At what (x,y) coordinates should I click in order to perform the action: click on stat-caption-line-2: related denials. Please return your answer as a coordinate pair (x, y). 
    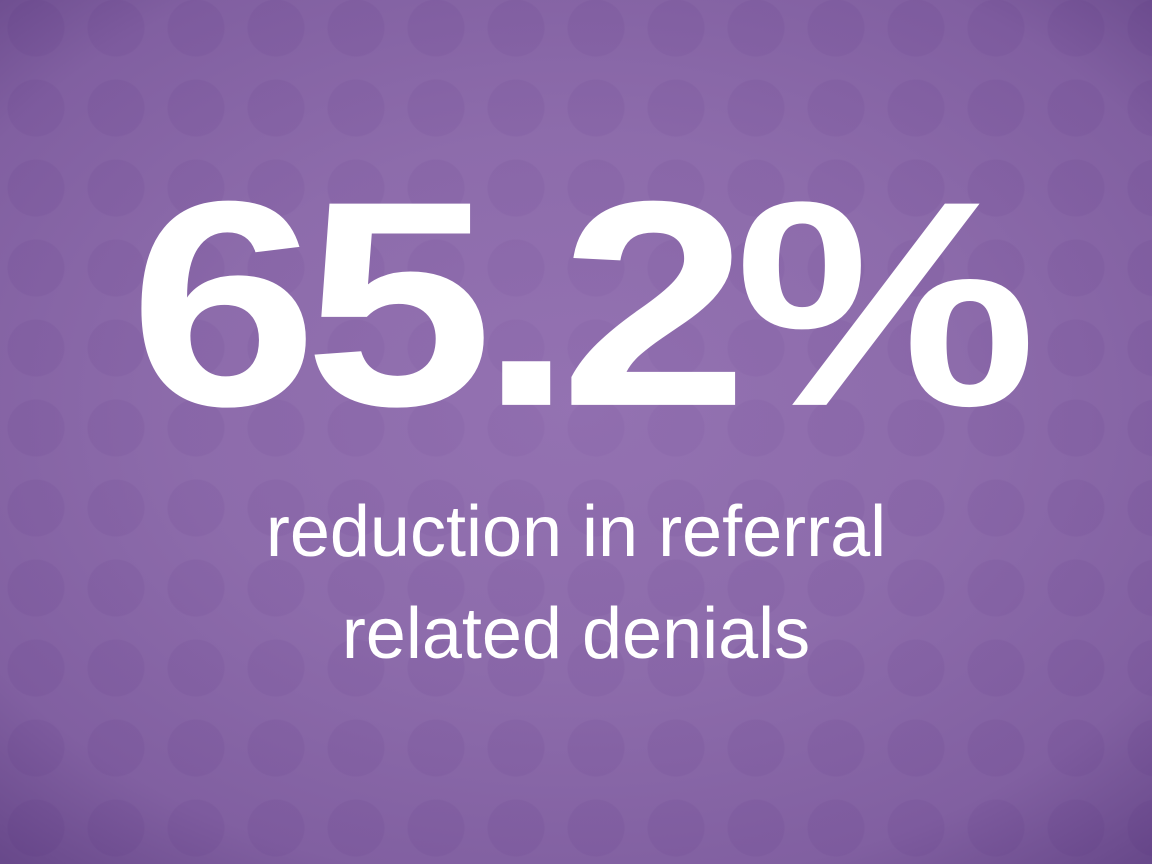
    Looking at the image, I should click on (576, 634).